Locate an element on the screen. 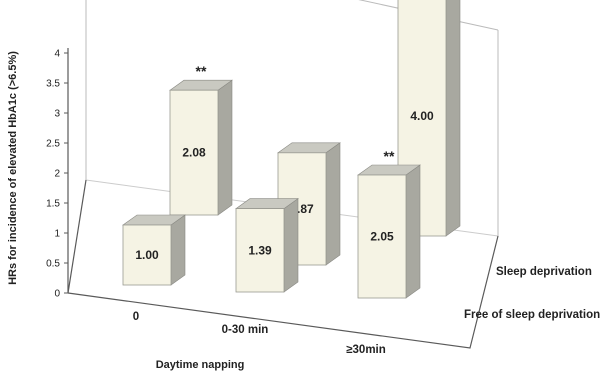 This screenshot has height=377, width=614. x-category-label: ≥30min is located at coordinates (366, 350).